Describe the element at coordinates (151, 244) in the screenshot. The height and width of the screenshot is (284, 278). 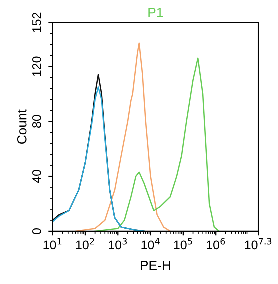
I see `x-tick-label: 10$^{4}$` at that location.